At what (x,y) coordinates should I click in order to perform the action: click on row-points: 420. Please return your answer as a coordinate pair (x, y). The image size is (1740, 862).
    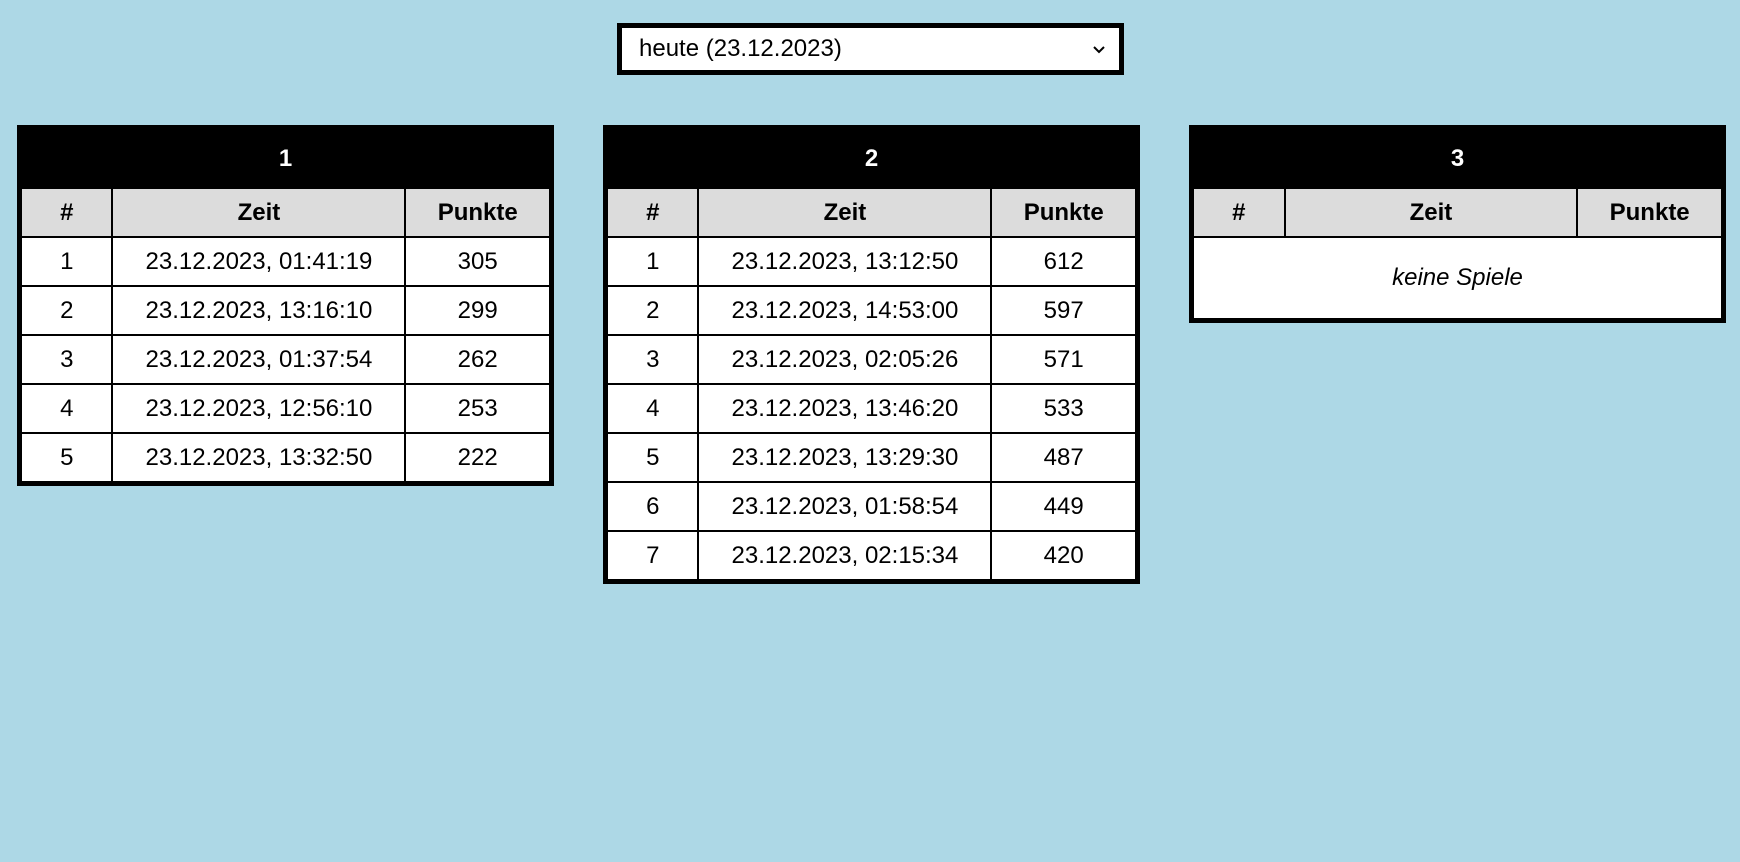
    Looking at the image, I should click on (1064, 556).